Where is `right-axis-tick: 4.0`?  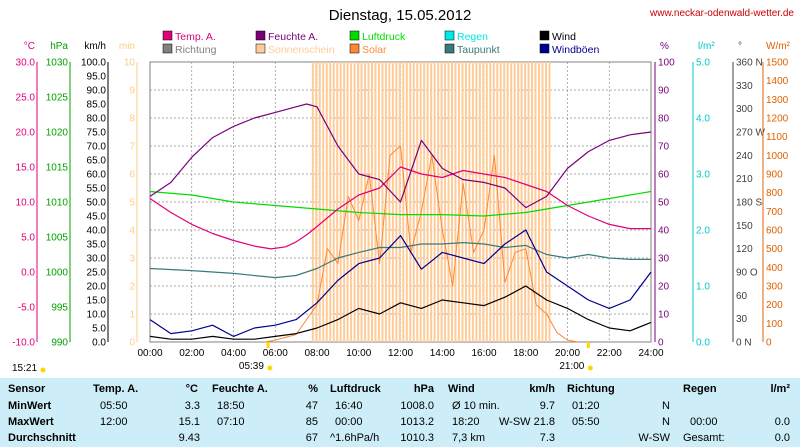
right-axis-tick: 4.0 is located at coordinates (703, 119).